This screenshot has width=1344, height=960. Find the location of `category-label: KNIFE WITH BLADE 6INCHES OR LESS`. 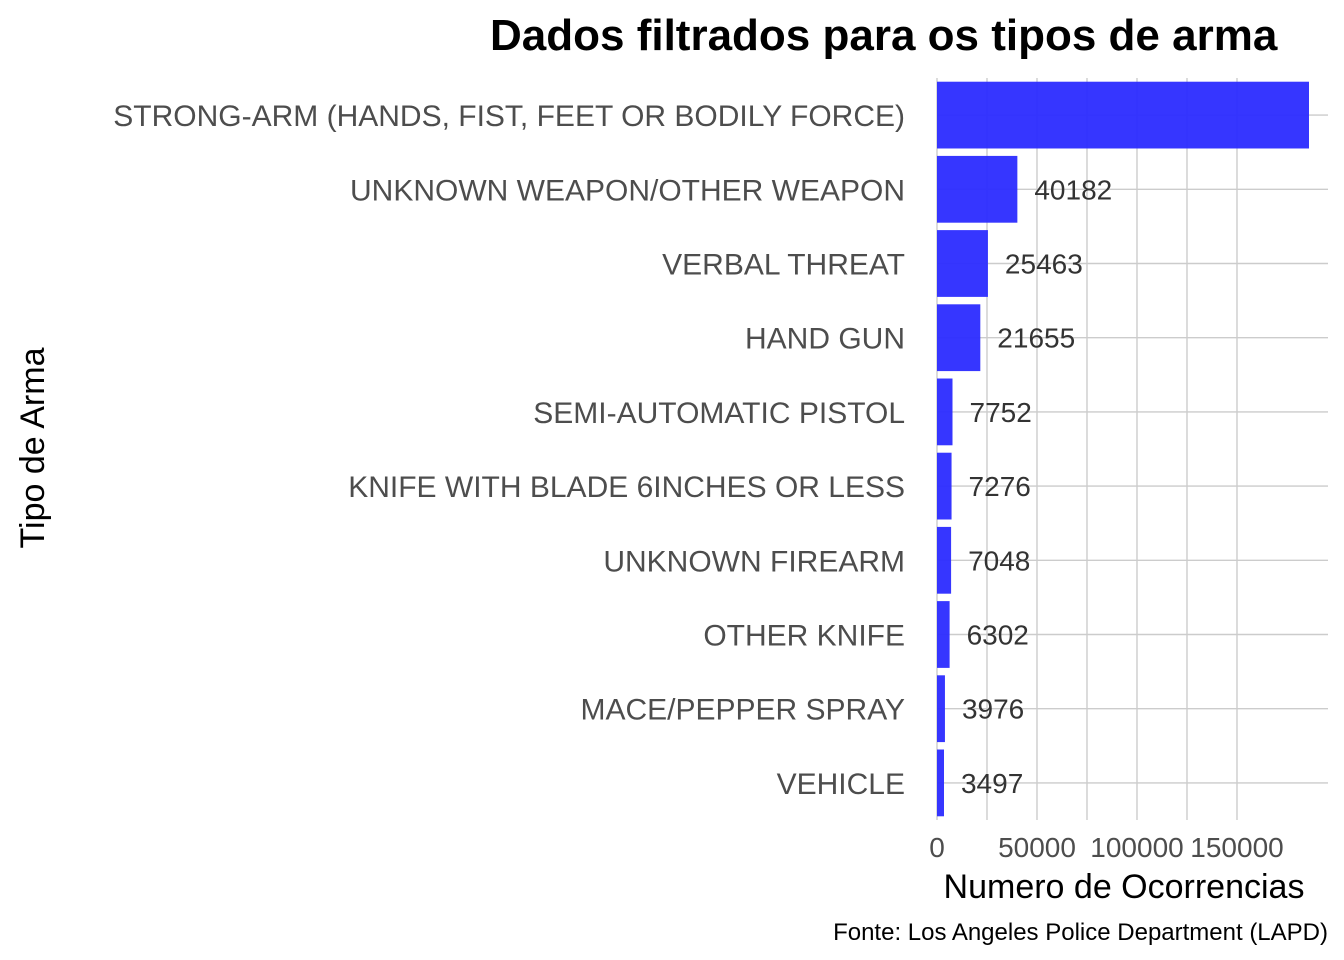

category-label: KNIFE WITH BLADE 6INCHES OR LESS is located at coordinates (626, 487).